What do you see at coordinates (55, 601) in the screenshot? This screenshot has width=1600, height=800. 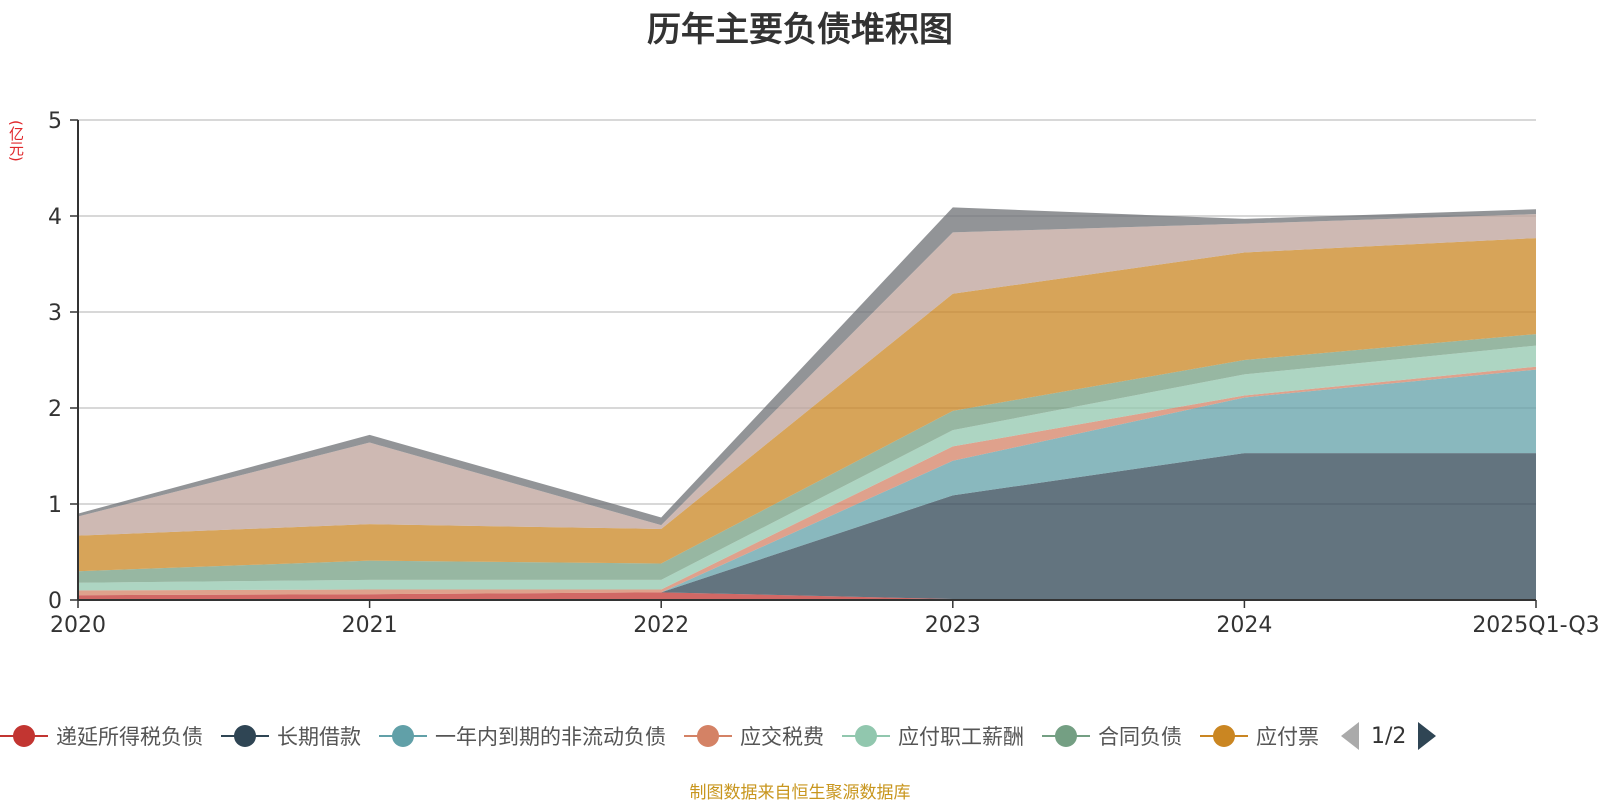 I see `y-tick-label: 0` at bounding box center [55, 601].